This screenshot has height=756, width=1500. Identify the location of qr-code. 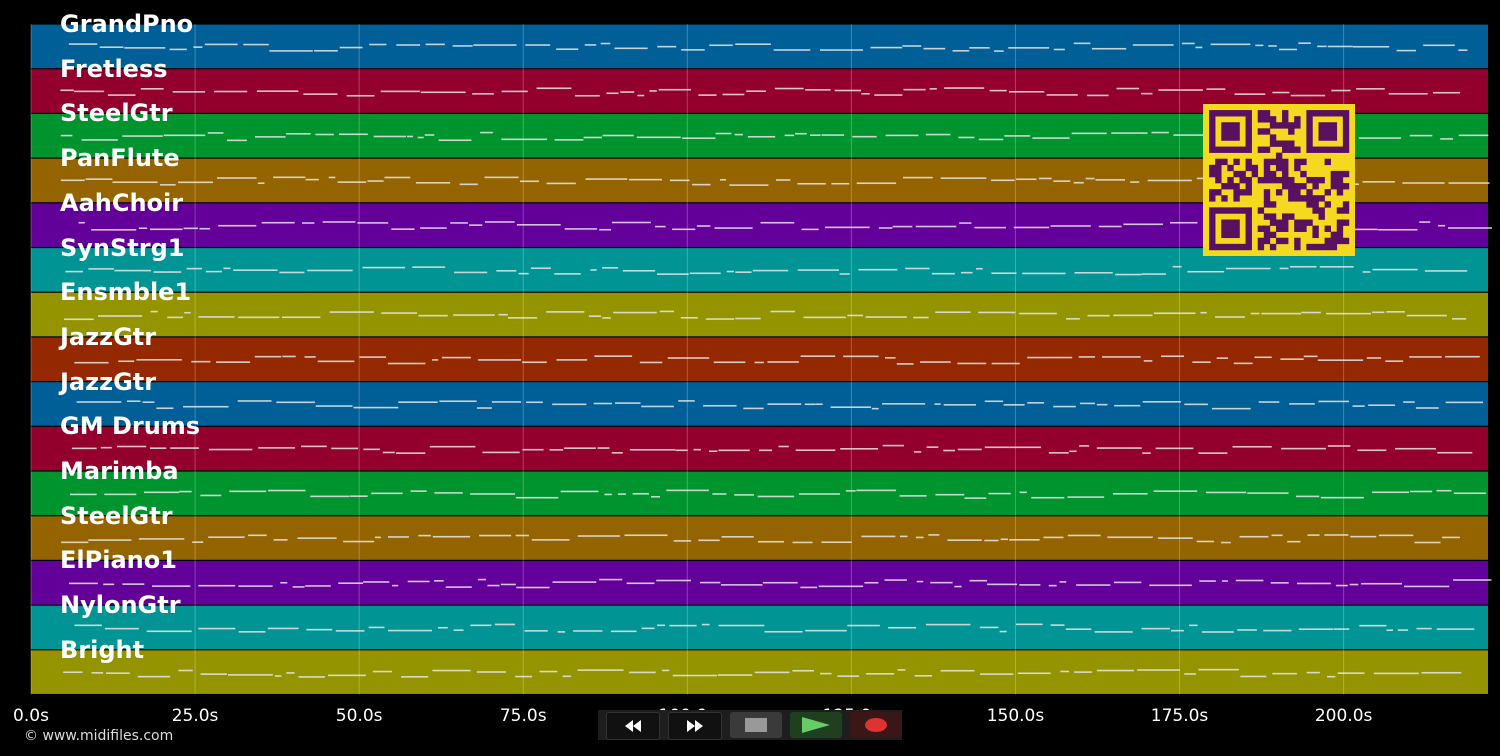
(1279, 180).